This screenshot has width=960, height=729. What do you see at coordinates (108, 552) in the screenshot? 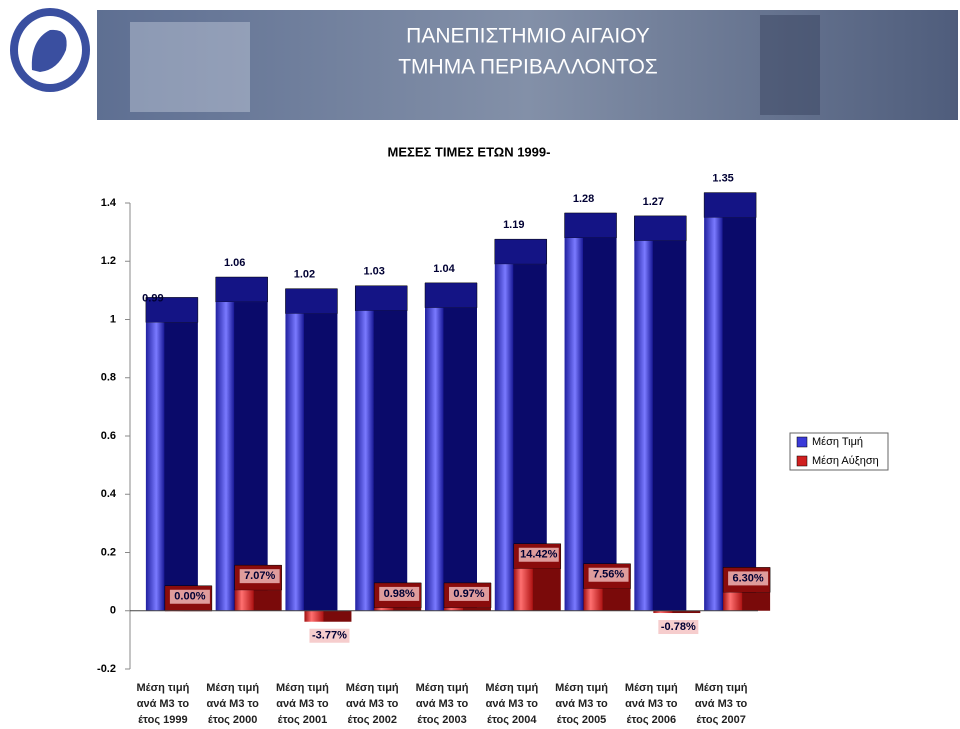
I see `y-tick-label: 0.2` at bounding box center [108, 552].